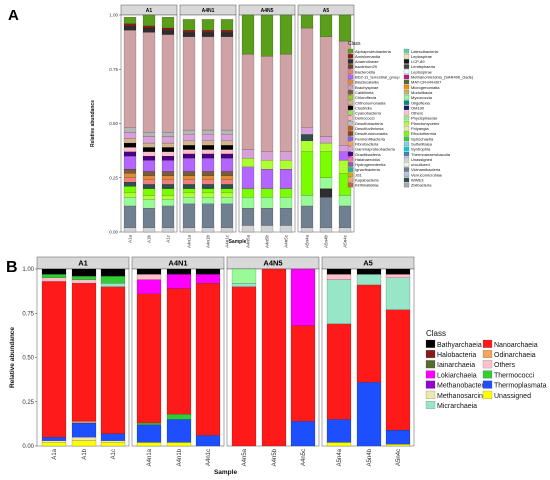  I want to click on legend-entry-label: Unassigned, so click(512, 396).